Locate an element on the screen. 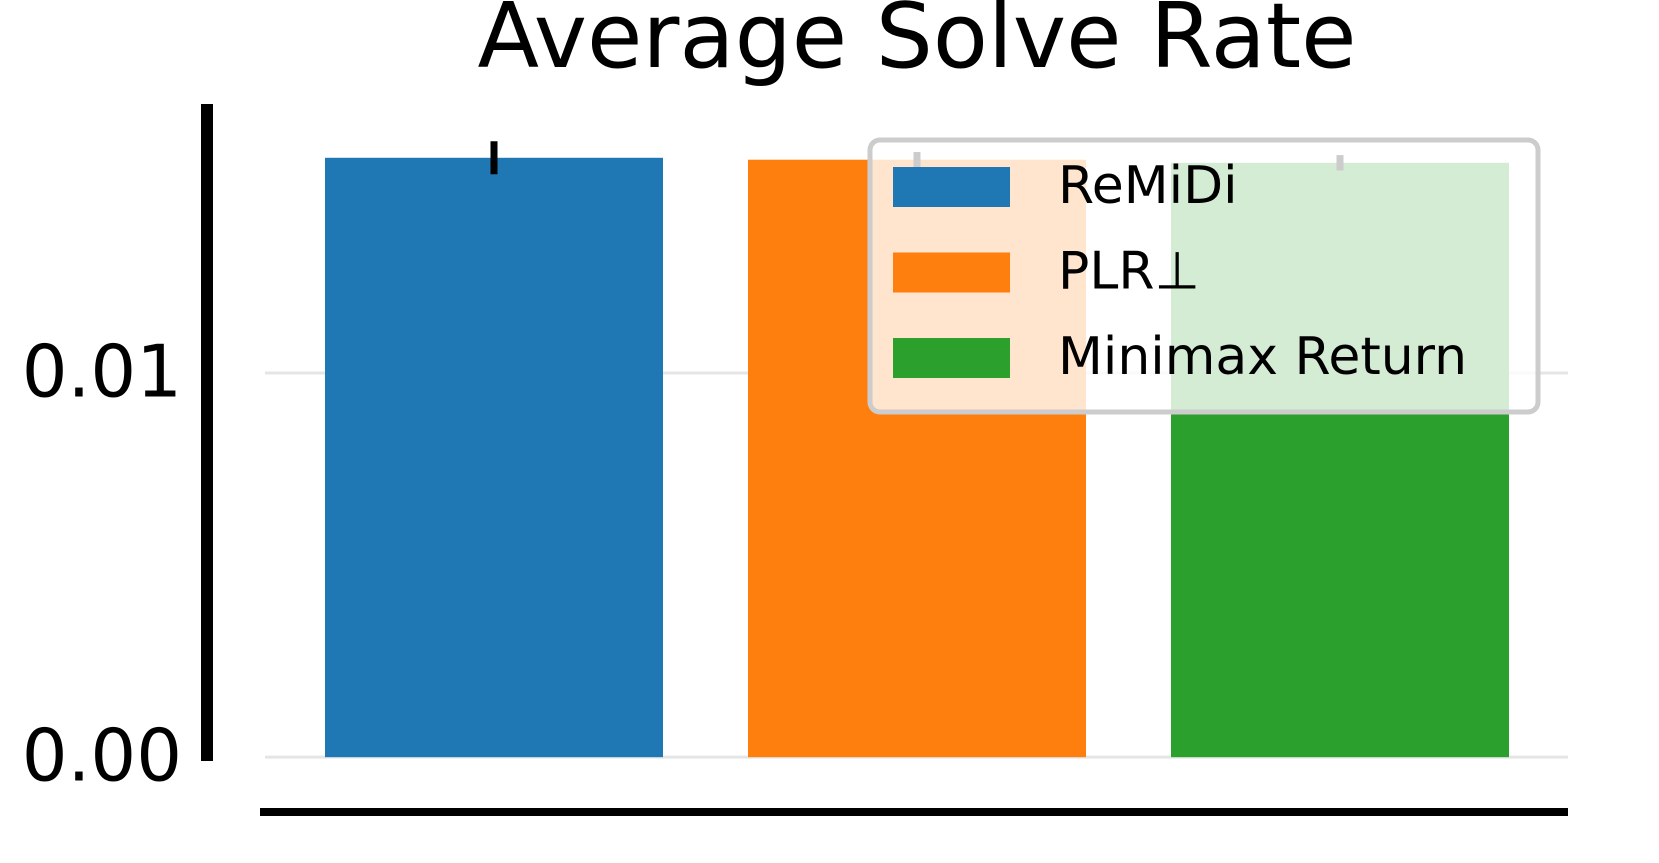 This screenshot has height=863, width=1659. chart-title: Average Solve Rate is located at coordinates (917, 44).